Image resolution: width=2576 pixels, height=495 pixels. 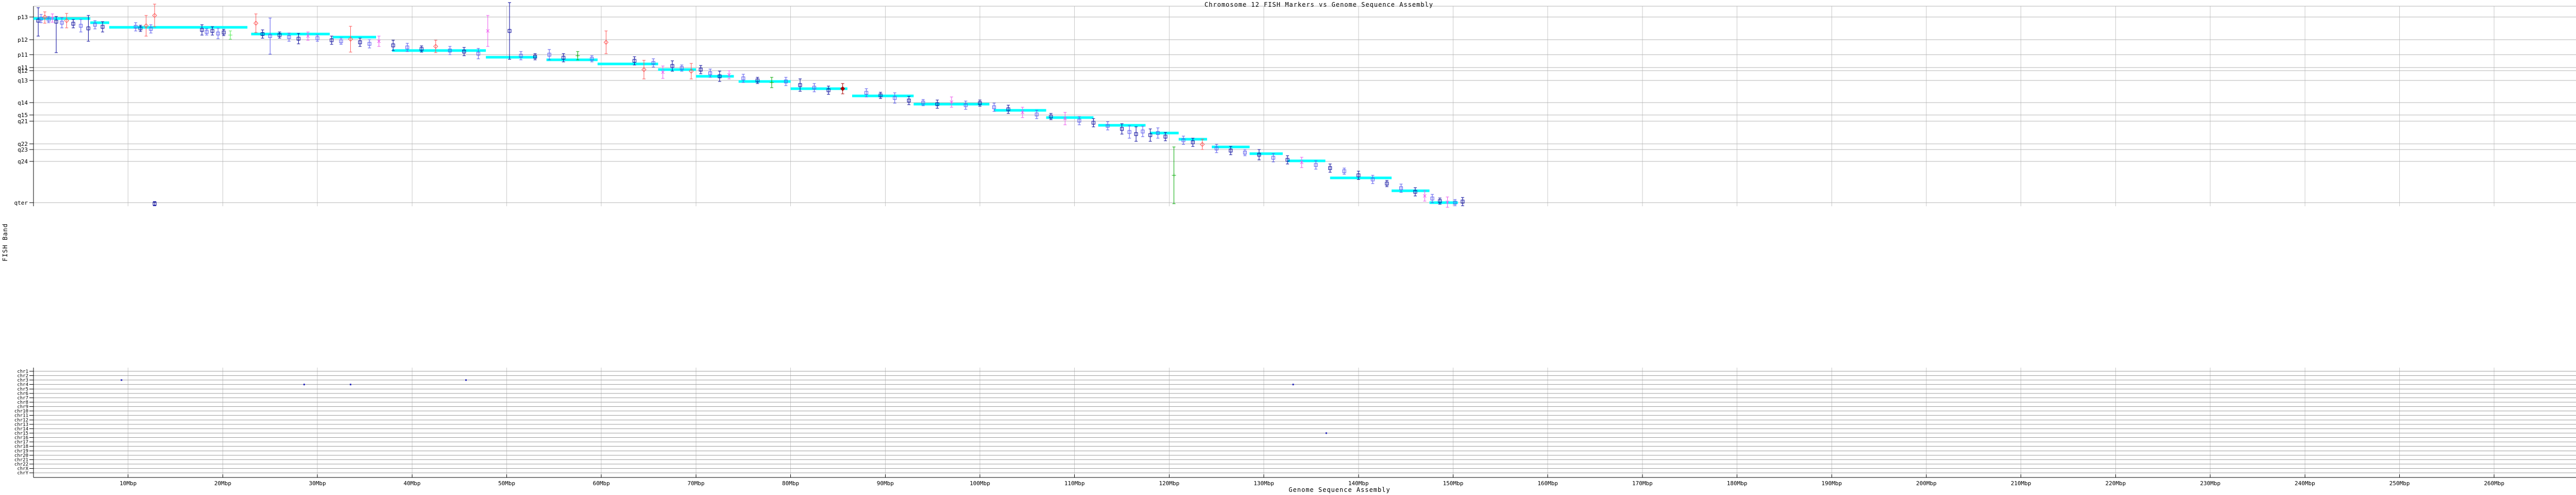 What do you see at coordinates (21, 420) in the screenshot?
I see `chr-label: chr12` at bounding box center [21, 420].